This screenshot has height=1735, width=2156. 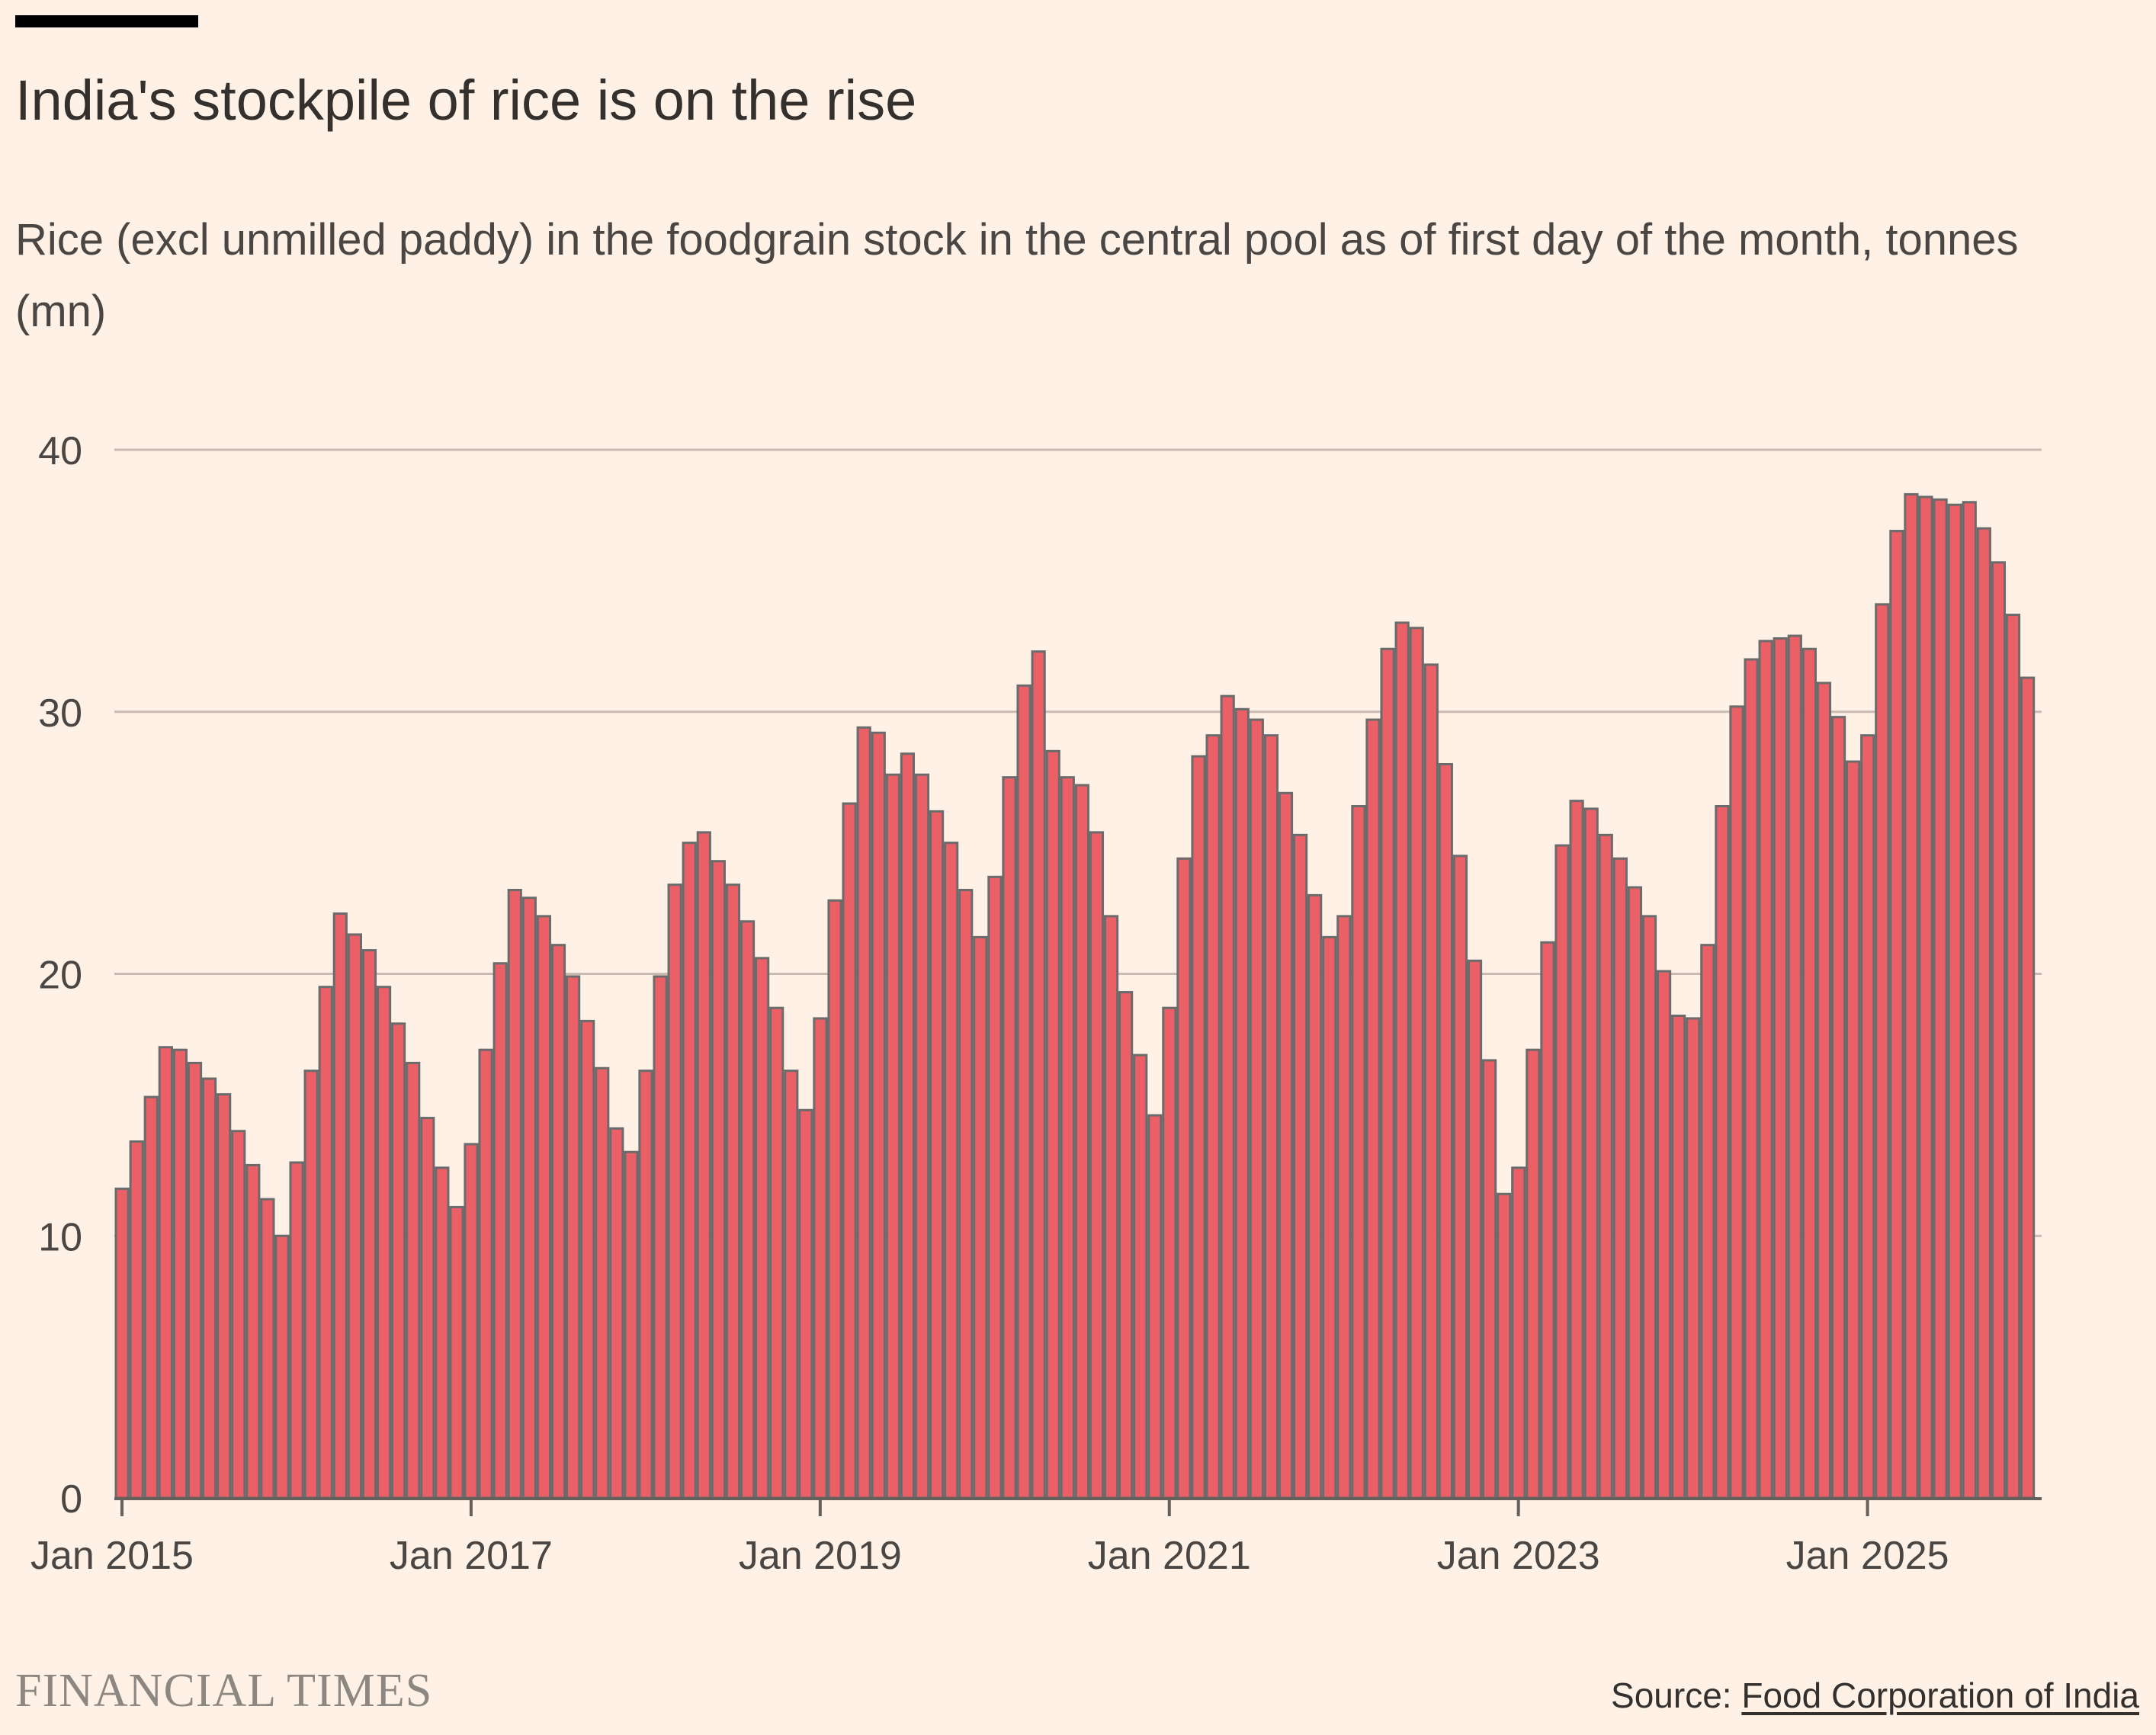 I want to click on x-tick-label: Jan 2019, so click(x=820, y=1556).